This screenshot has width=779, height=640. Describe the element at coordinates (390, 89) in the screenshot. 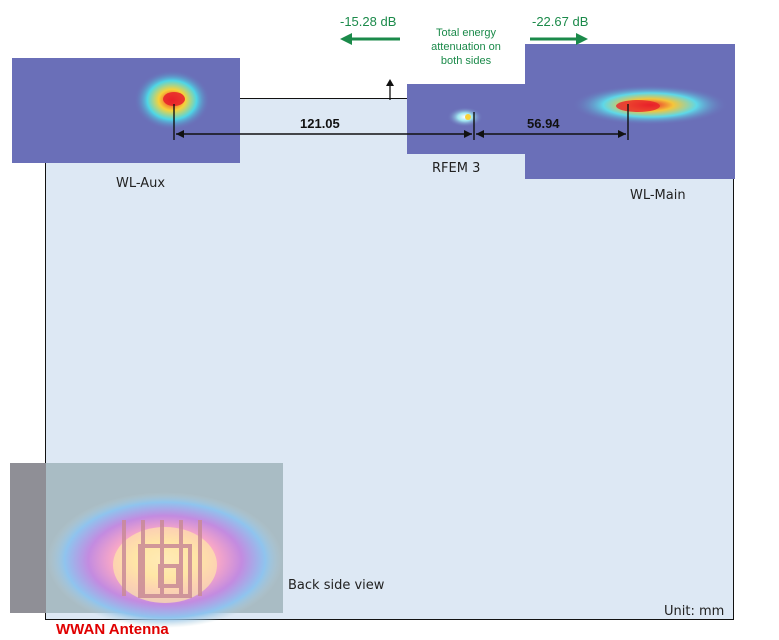

I see `up-arrow-icon` at that location.